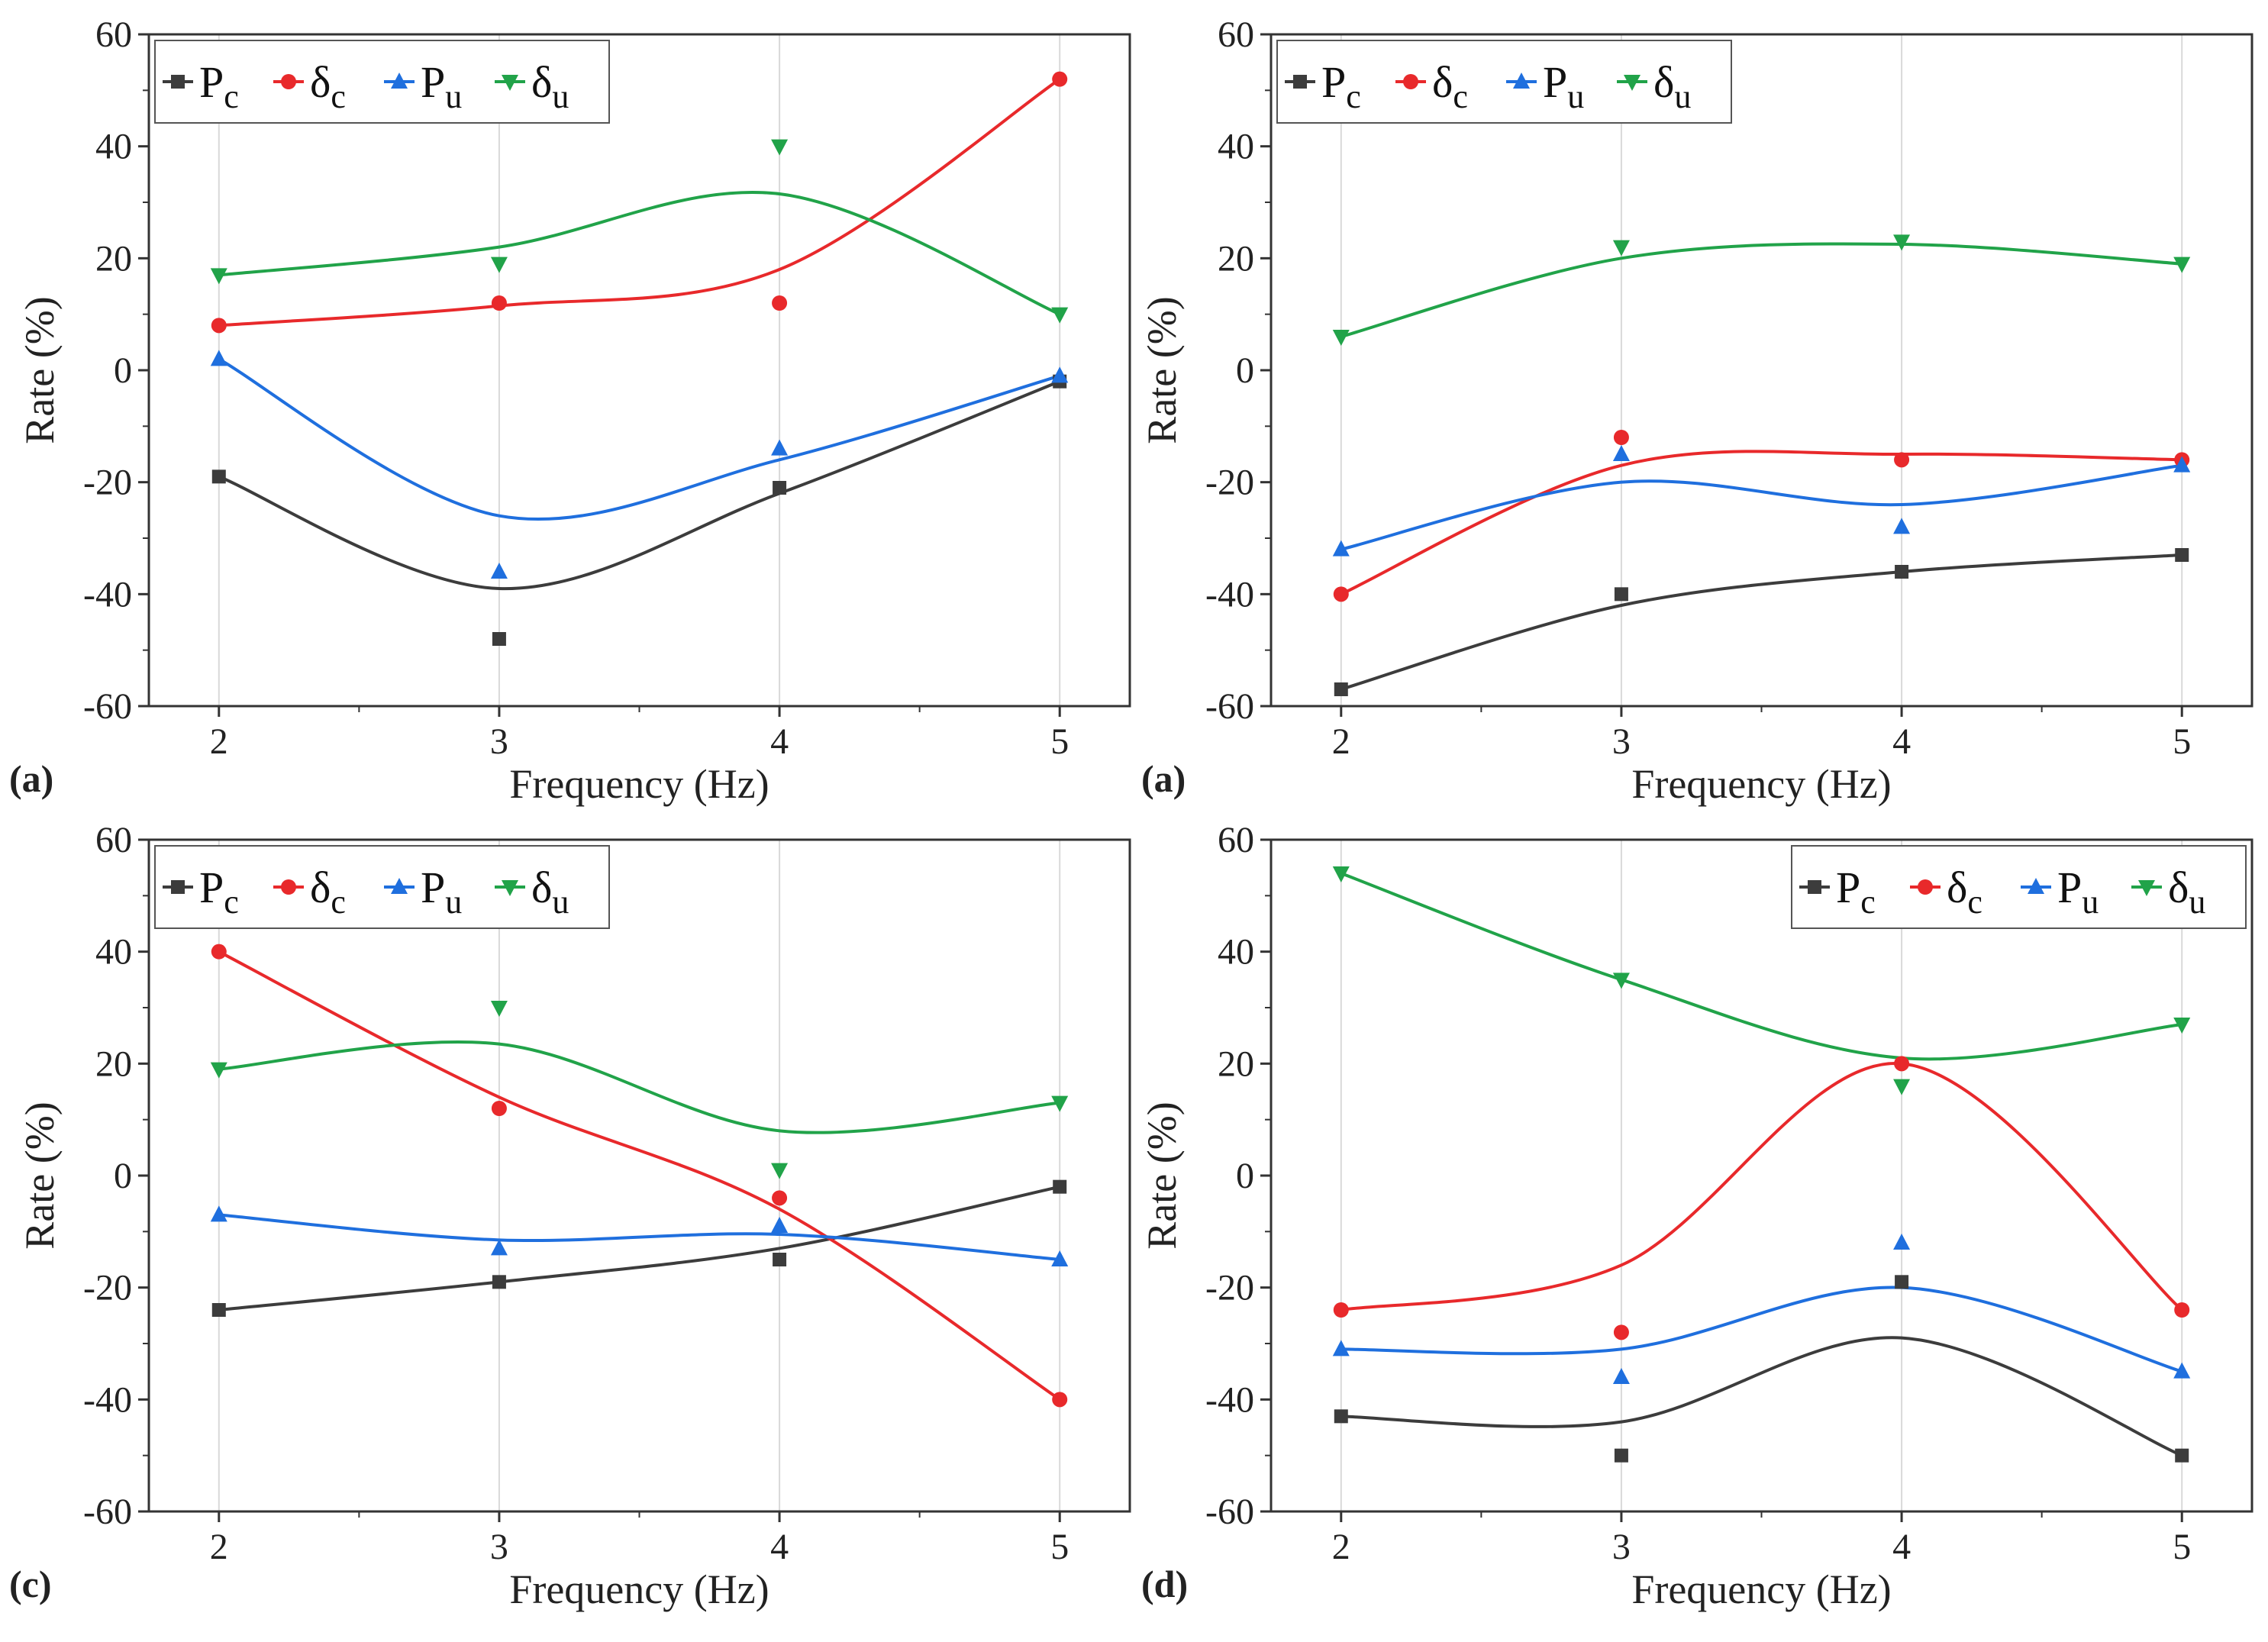  I want to click on series-line-Pc, so click(639, 1248).